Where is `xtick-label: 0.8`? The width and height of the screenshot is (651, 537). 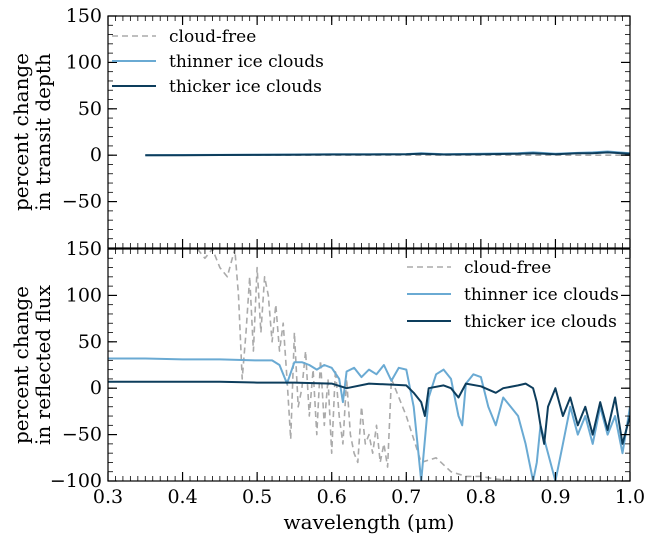
xtick-label: 0.8 is located at coordinates (481, 497).